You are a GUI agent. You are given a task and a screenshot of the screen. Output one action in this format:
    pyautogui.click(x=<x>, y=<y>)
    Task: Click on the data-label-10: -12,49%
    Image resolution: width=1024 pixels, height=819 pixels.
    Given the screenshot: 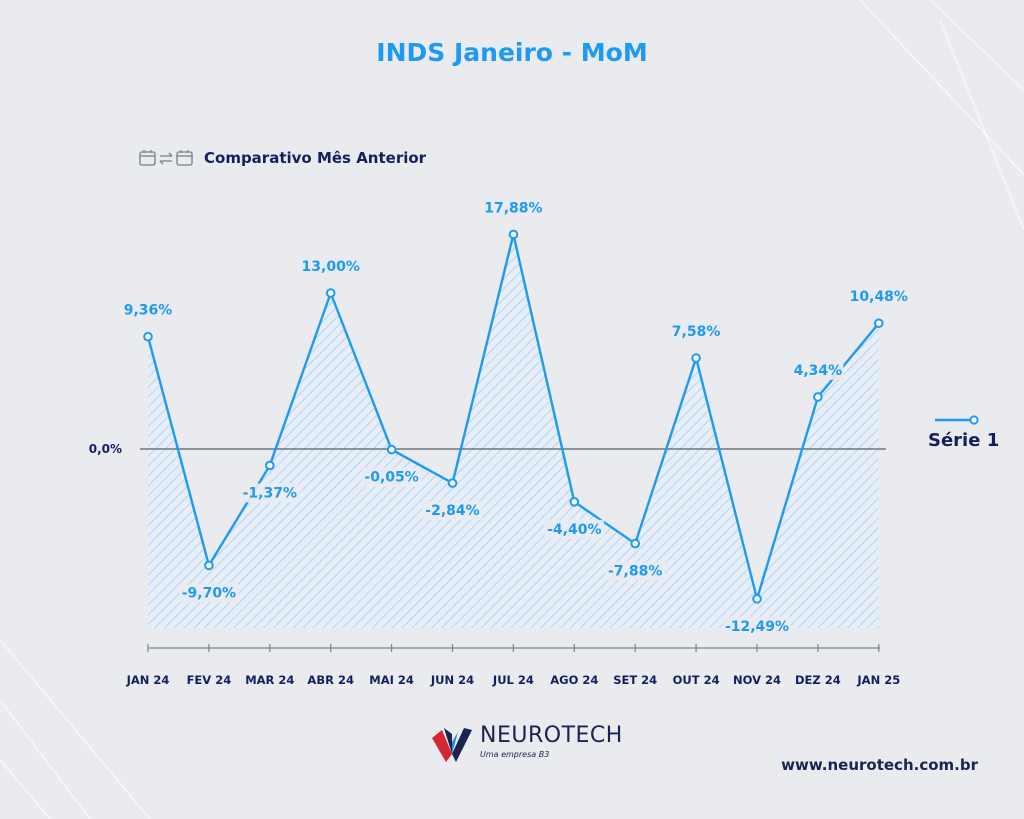 What is the action you would take?
    pyautogui.click(x=757, y=627)
    